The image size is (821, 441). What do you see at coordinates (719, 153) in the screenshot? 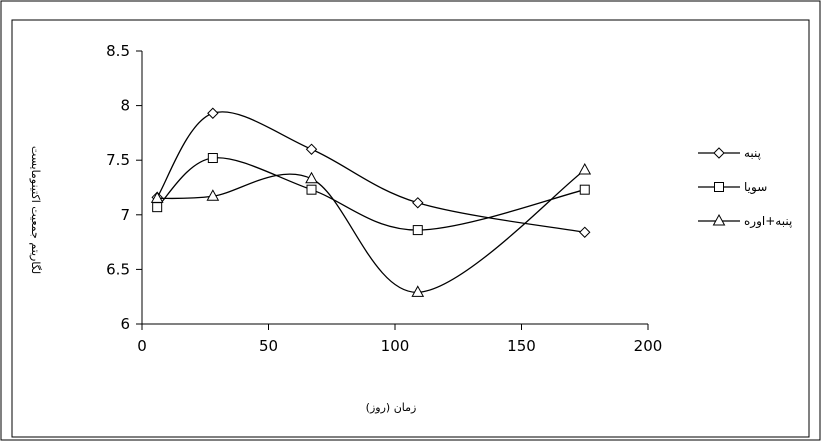
I see `legend-marker-diamond` at bounding box center [719, 153].